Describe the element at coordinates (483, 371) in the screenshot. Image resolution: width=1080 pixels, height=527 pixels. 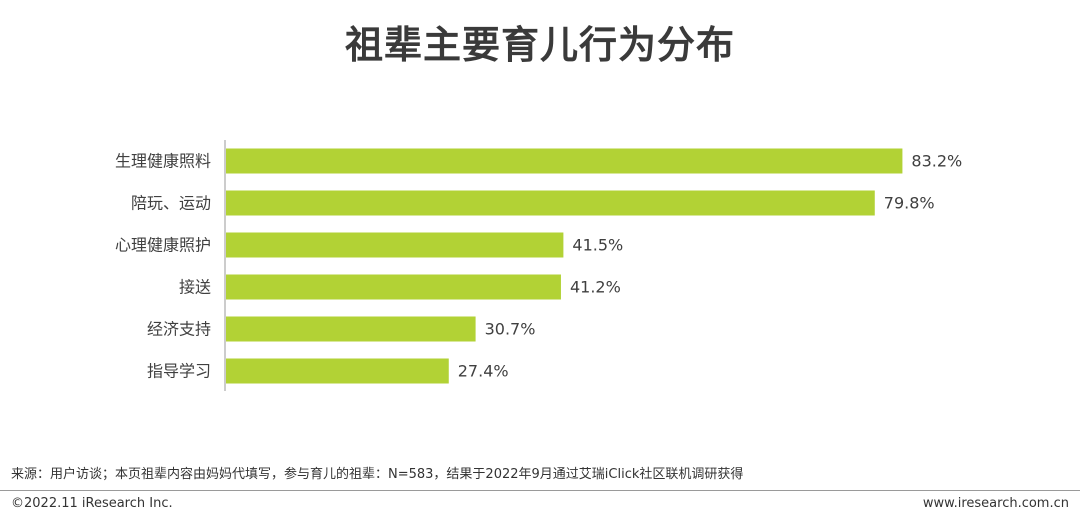
I see `value-label-5: 27.4%` at that location.